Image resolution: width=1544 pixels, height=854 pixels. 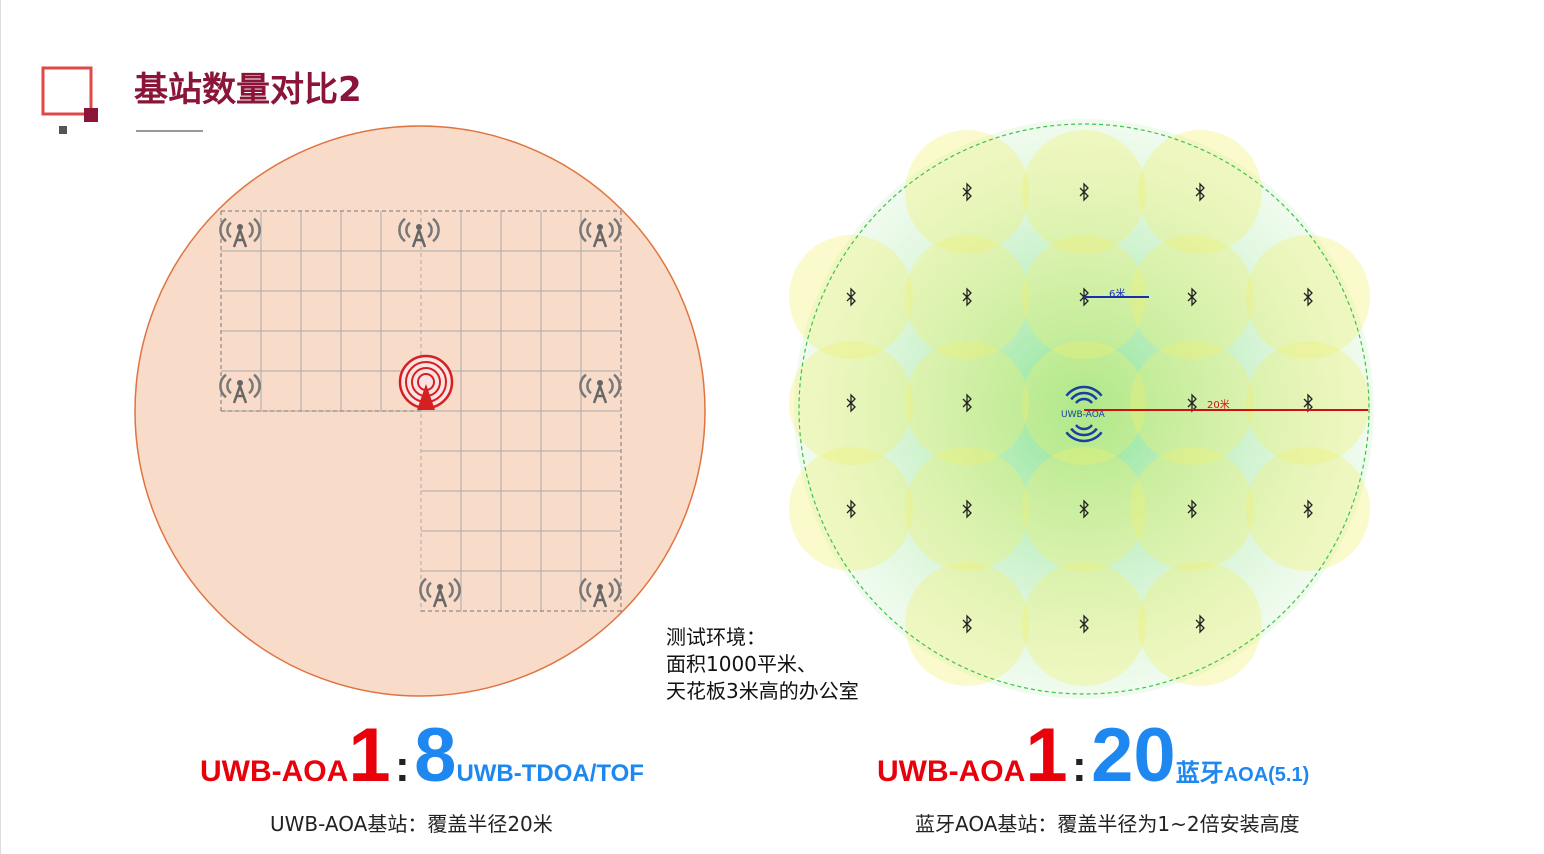 What do you see at coordinates (762, 691) in the screenshot?
I see `note-line: 天花板3米高的办公室` at bounding box center [762, 691].